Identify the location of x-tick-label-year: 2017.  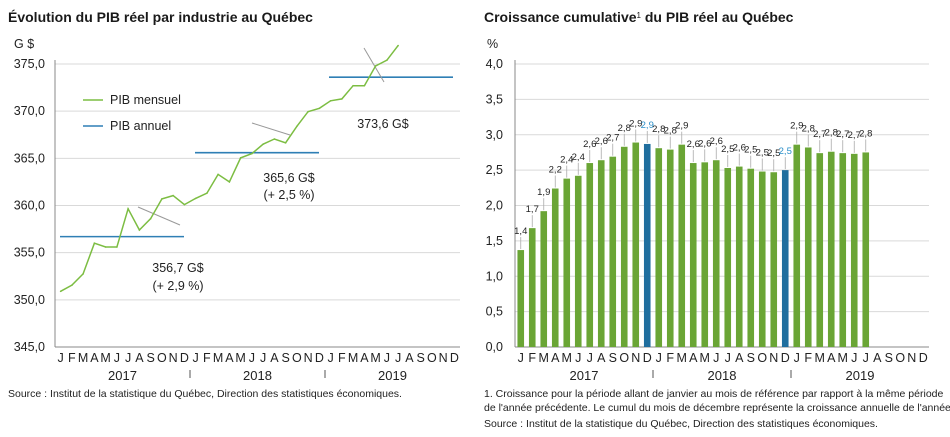
(584, 375).